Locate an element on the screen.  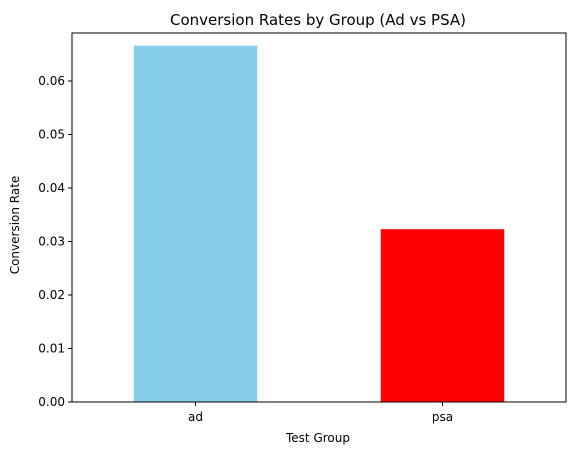
x-axis-label: Test Group is located at coordinates (317, 438).